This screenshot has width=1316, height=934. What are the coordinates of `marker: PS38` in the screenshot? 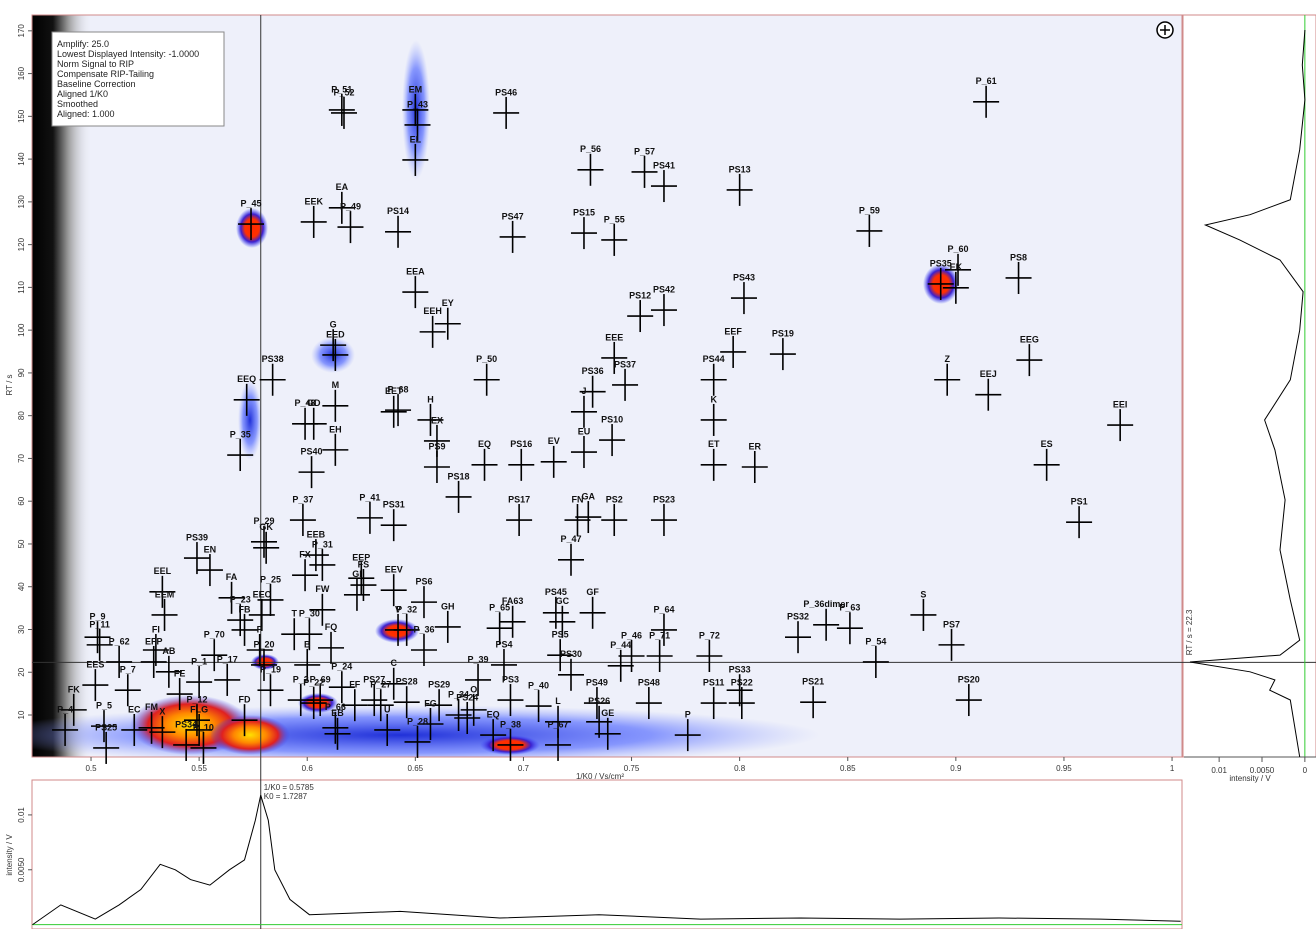 It's located at (272, 375).